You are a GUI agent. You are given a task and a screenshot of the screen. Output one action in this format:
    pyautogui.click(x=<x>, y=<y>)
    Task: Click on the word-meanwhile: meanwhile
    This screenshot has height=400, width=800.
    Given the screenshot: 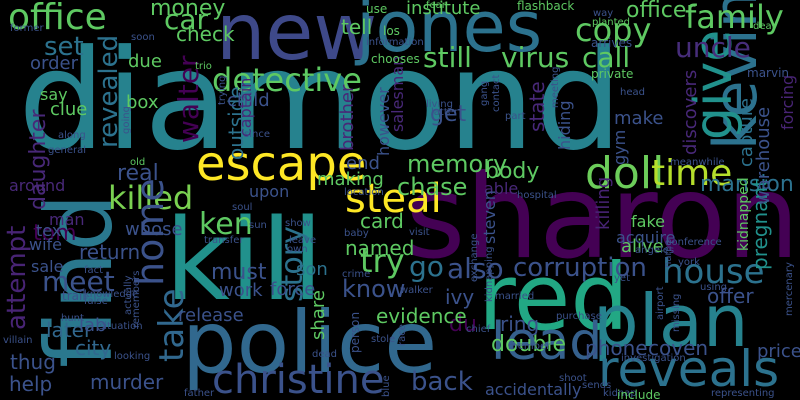 What is the action you would take?
    pyautogui.click(x=697, y=162)
    